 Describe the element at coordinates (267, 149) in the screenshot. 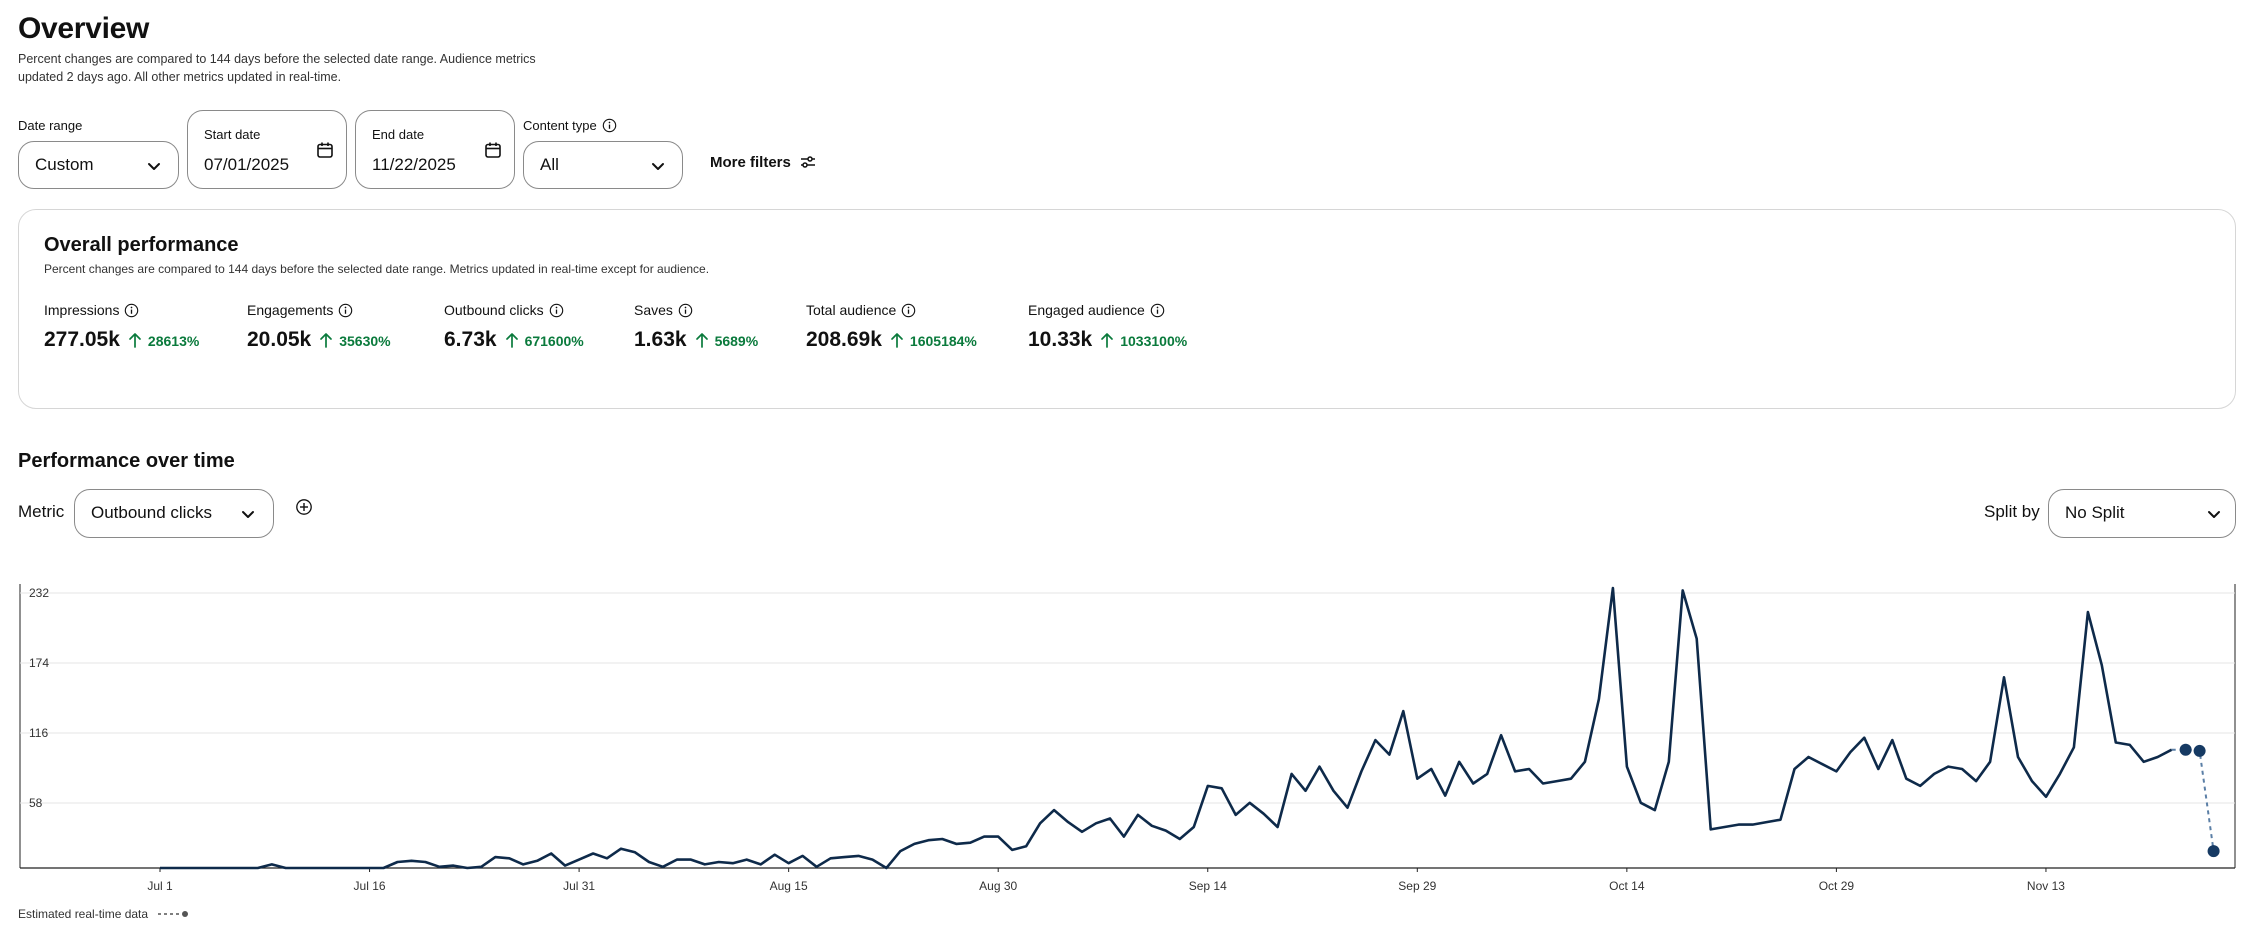

I see `start-date-field: Start date 07/01/2025` at that location.